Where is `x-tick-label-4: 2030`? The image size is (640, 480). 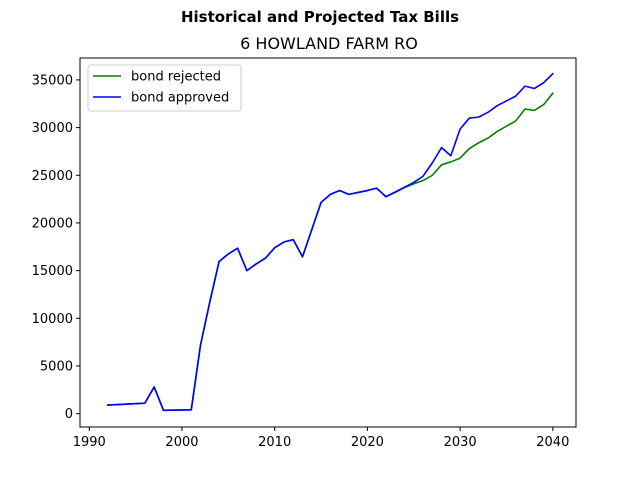 x-tick-label-4: 2030 is located at coordinates (460, 442).